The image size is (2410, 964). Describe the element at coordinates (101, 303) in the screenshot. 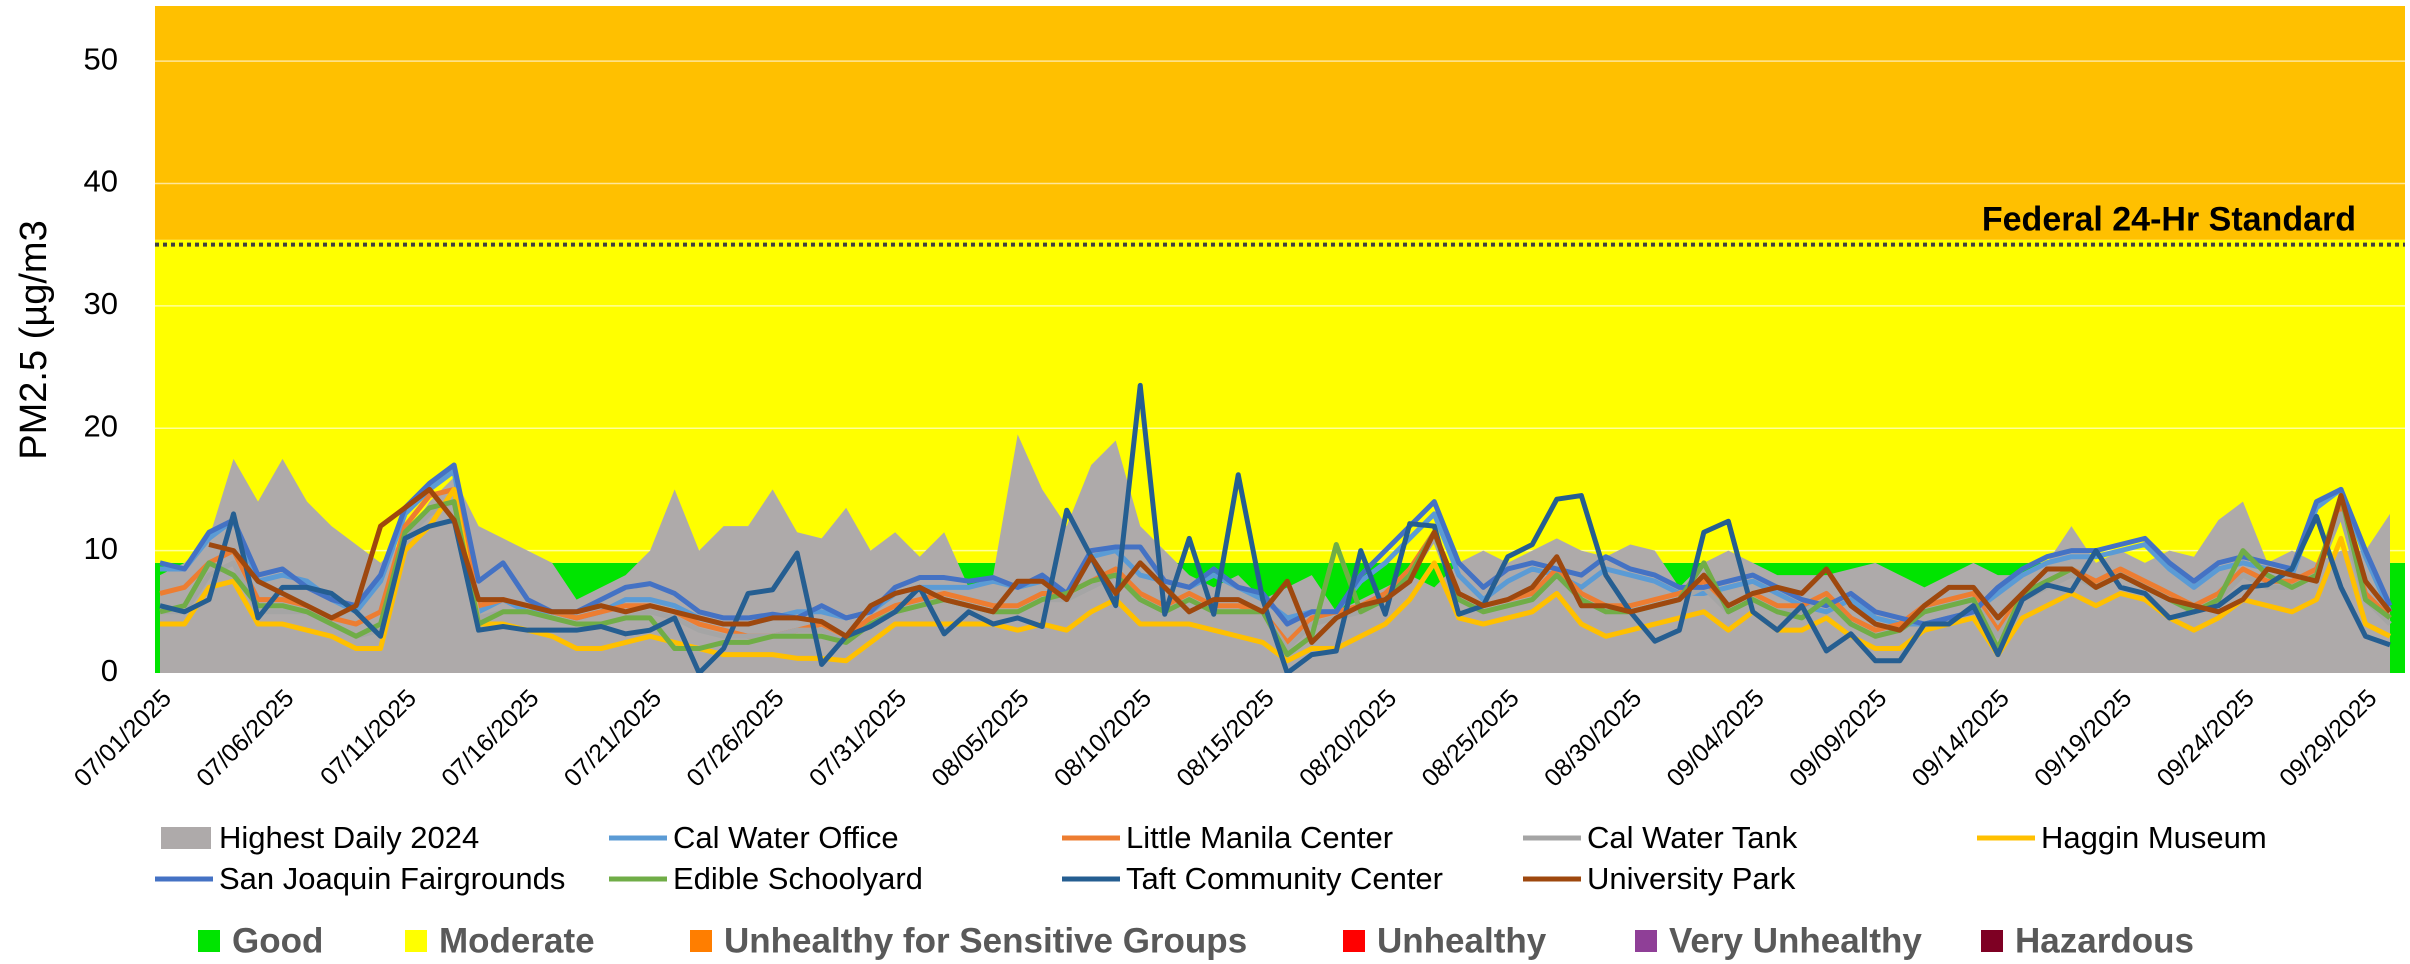

I see `y-tick-label: 30` at that location.